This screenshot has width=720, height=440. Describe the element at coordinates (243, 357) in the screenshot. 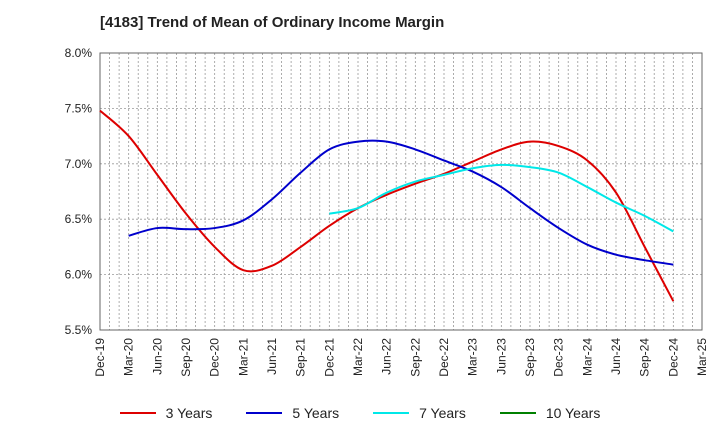

I see `x-tick-label: Mar-21` at that location.